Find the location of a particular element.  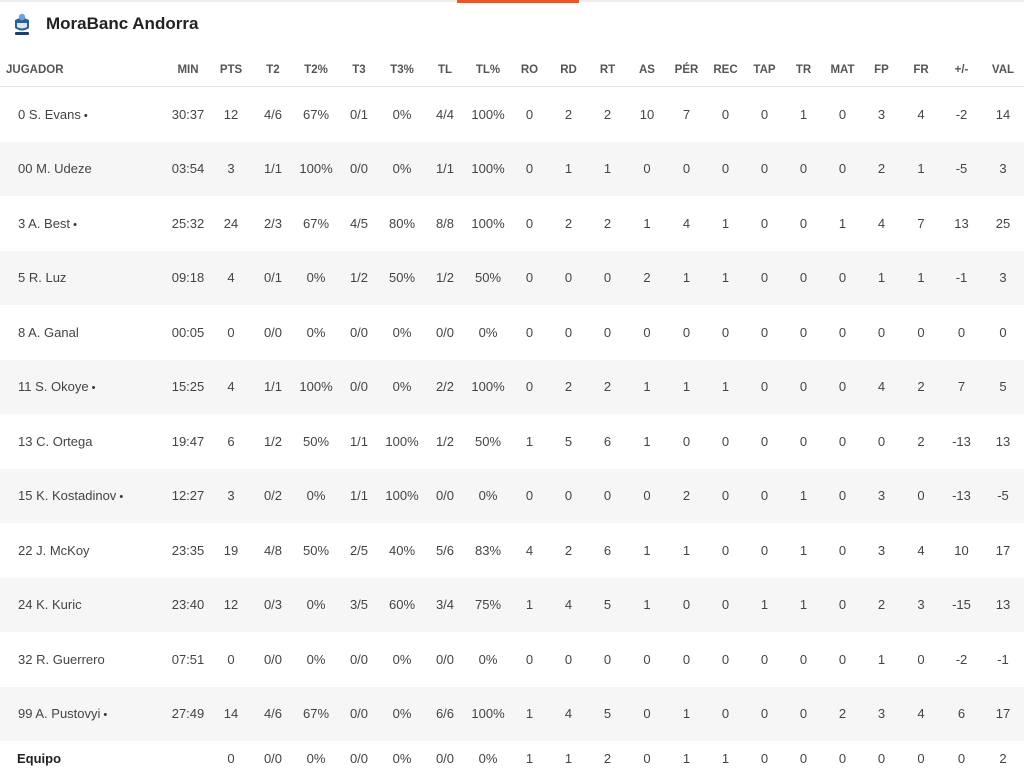

stat-cell-tl: 6/6 is located at coordinates (445, 713).